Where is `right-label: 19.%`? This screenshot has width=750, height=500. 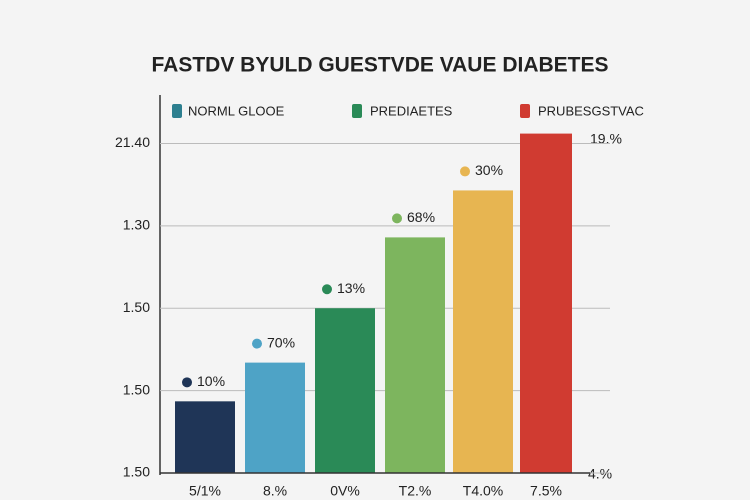 right-label: 19.% is located at coordinates (606, 139).